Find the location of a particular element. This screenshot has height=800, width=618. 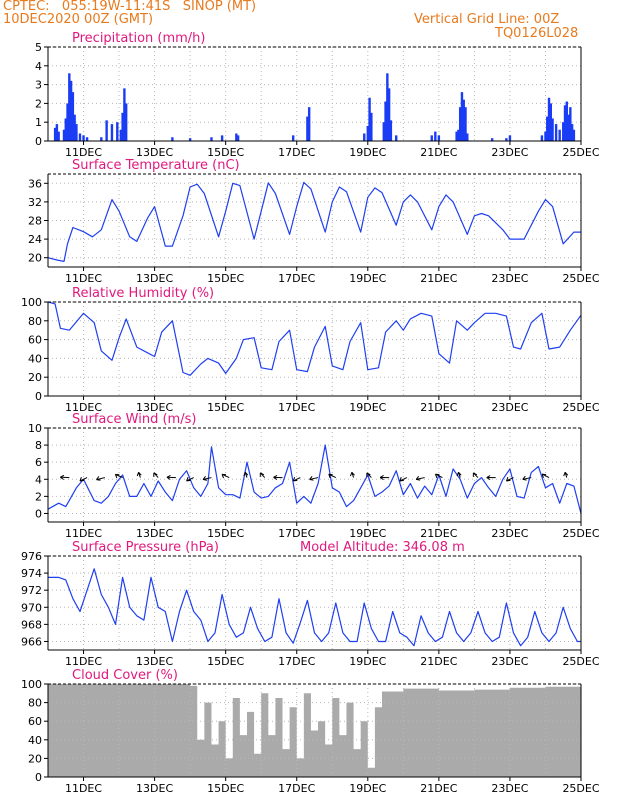

temp-line is located at coordinates (314, 221).